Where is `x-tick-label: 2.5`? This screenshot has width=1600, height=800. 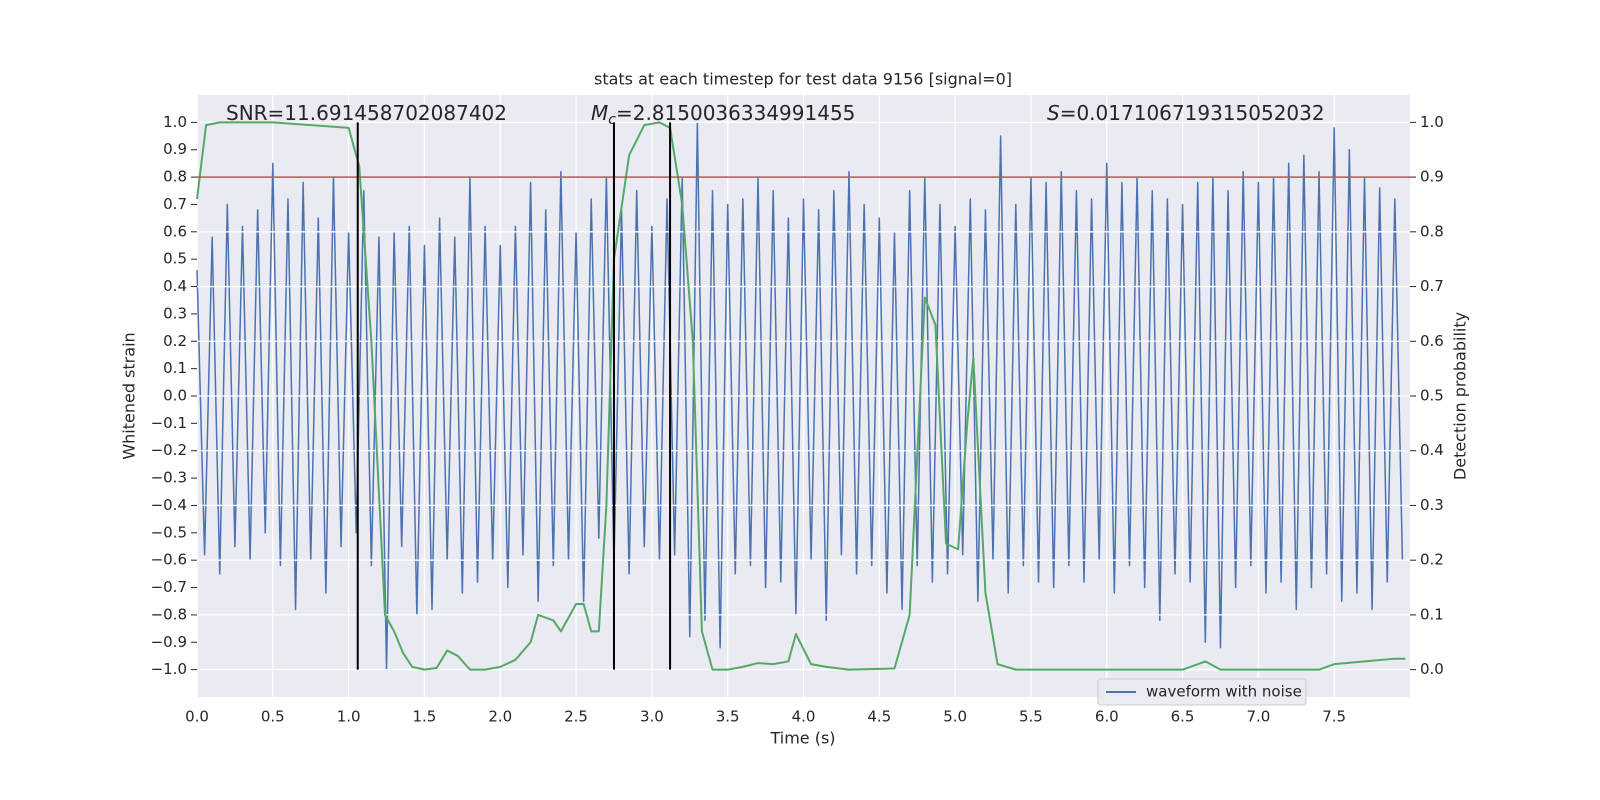
x-tick-label: 2.5 is located at coordinates (576, 717).